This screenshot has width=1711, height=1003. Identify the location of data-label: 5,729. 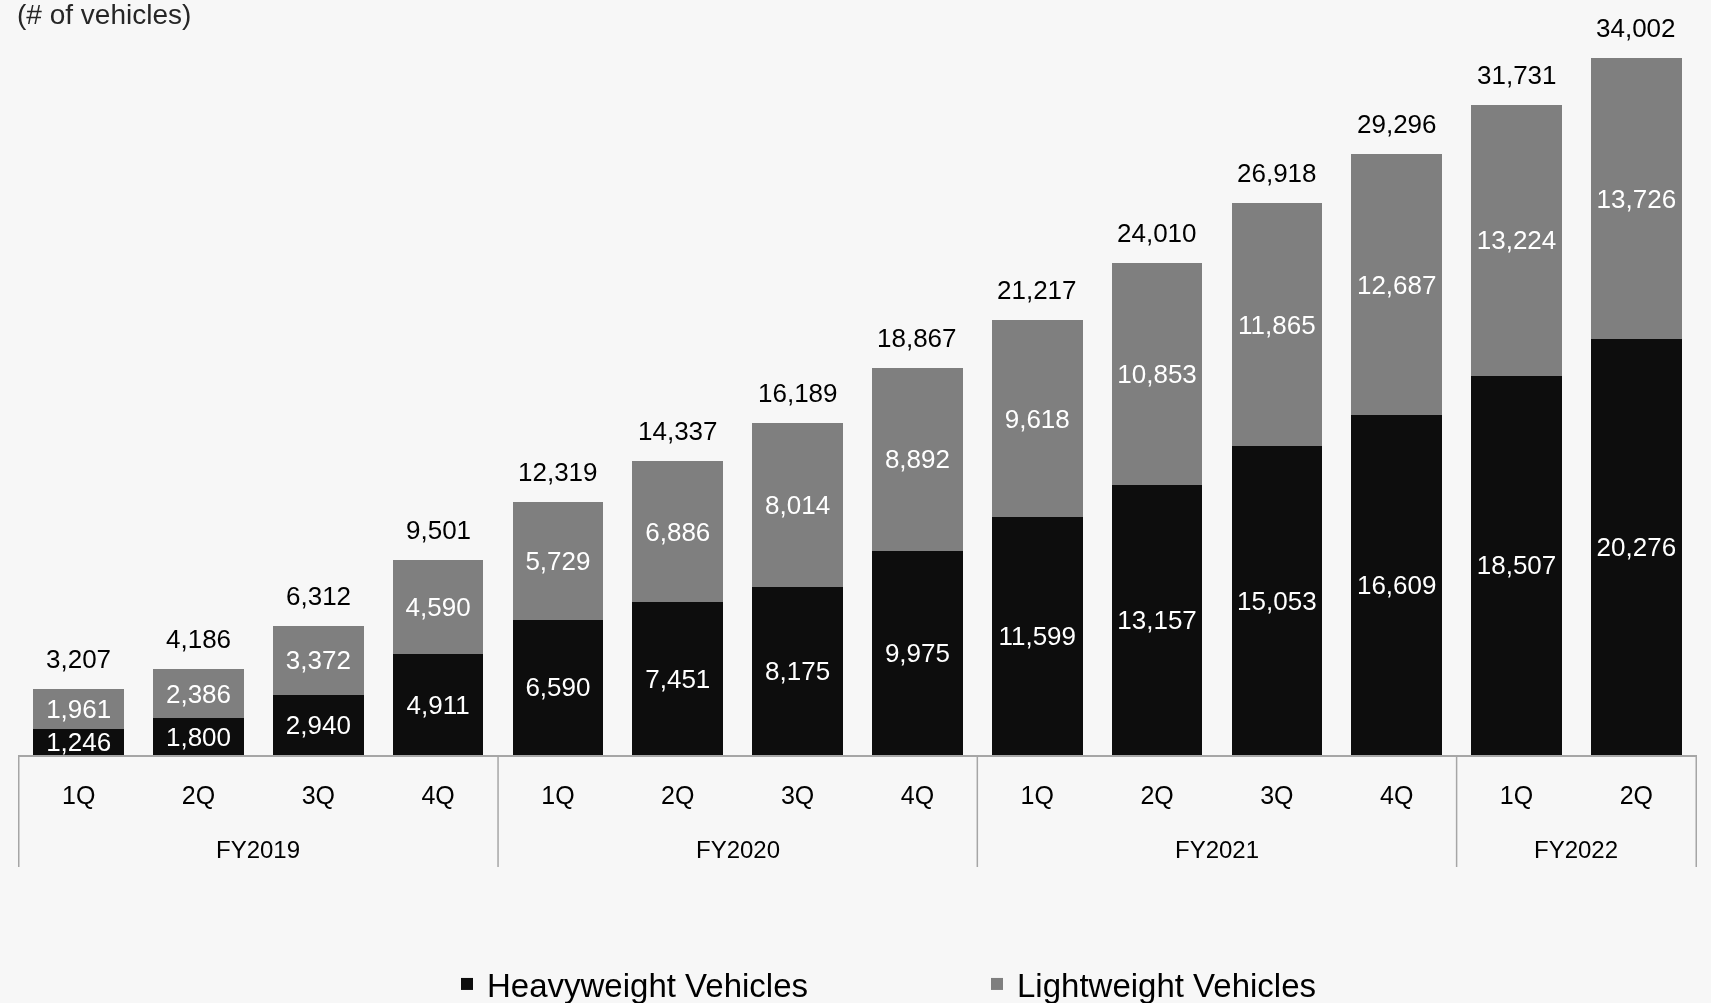
(558, 561).